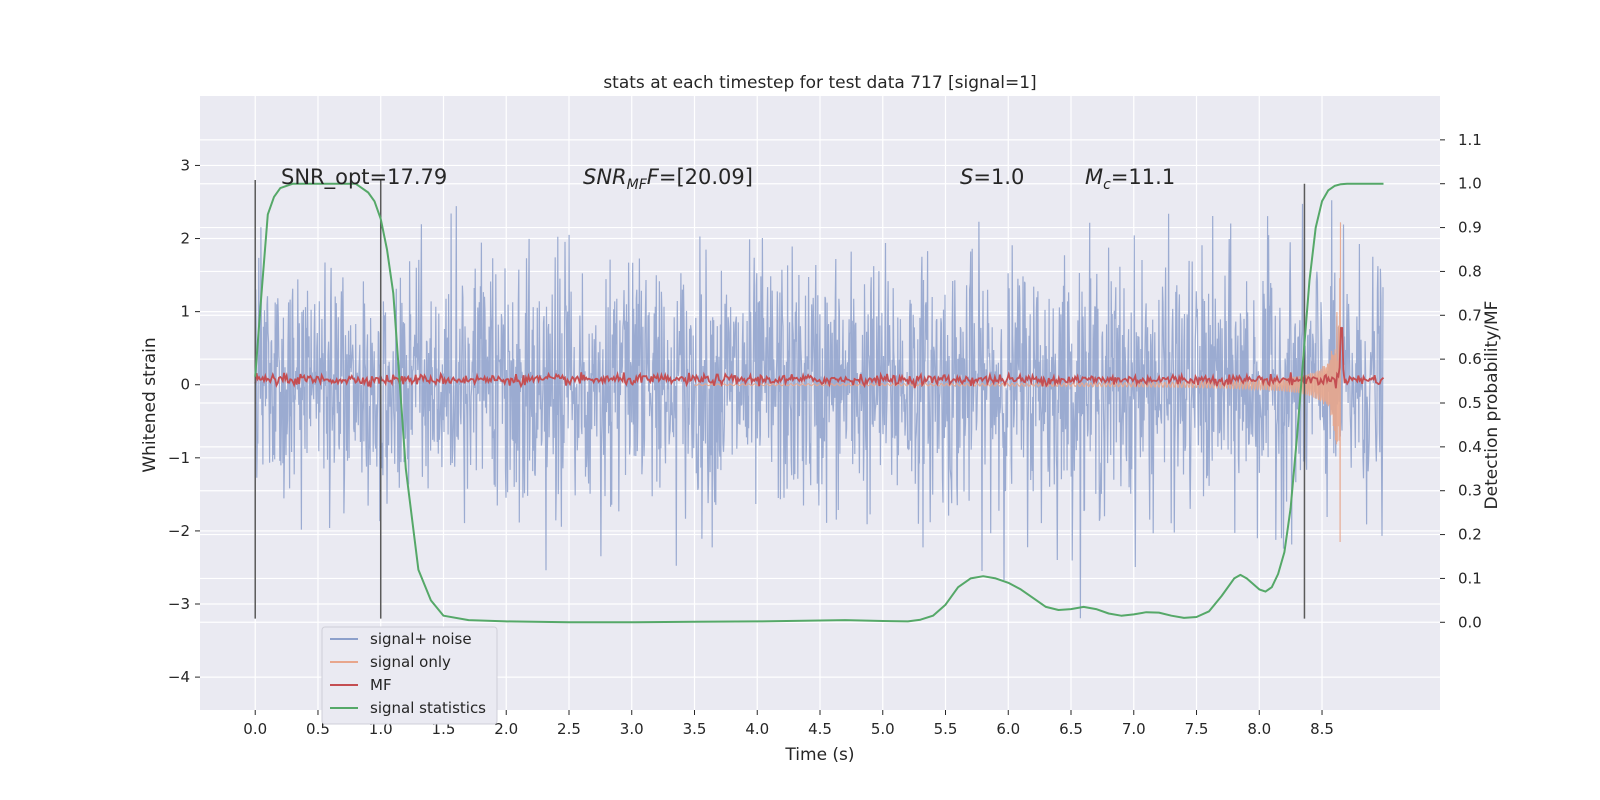 The width and height of the screenshot is (1600, 800). What do you see at coordinates (179, 677) in the screenshot?
I see `y-tick-label-0: −4` at bounding box center [179, 677].